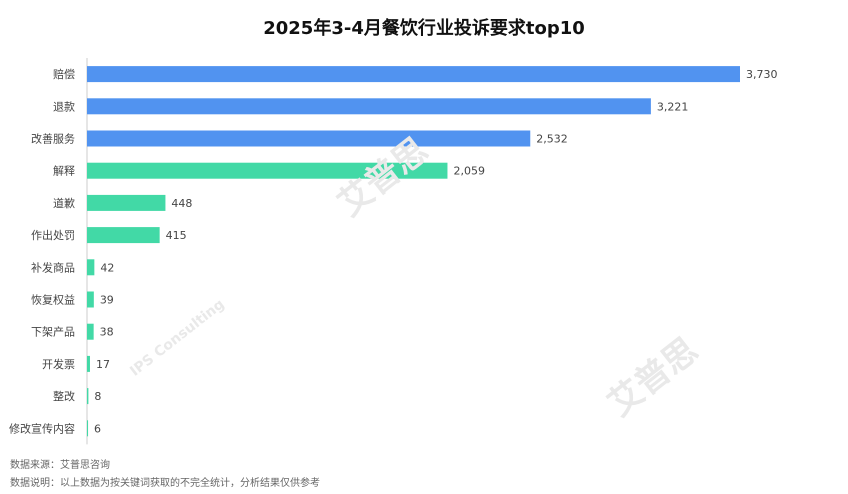  What do you see at coordinates (176, 235) in the screenshot?
I see `value-label-5: 415` at bounding box center [176, 235].